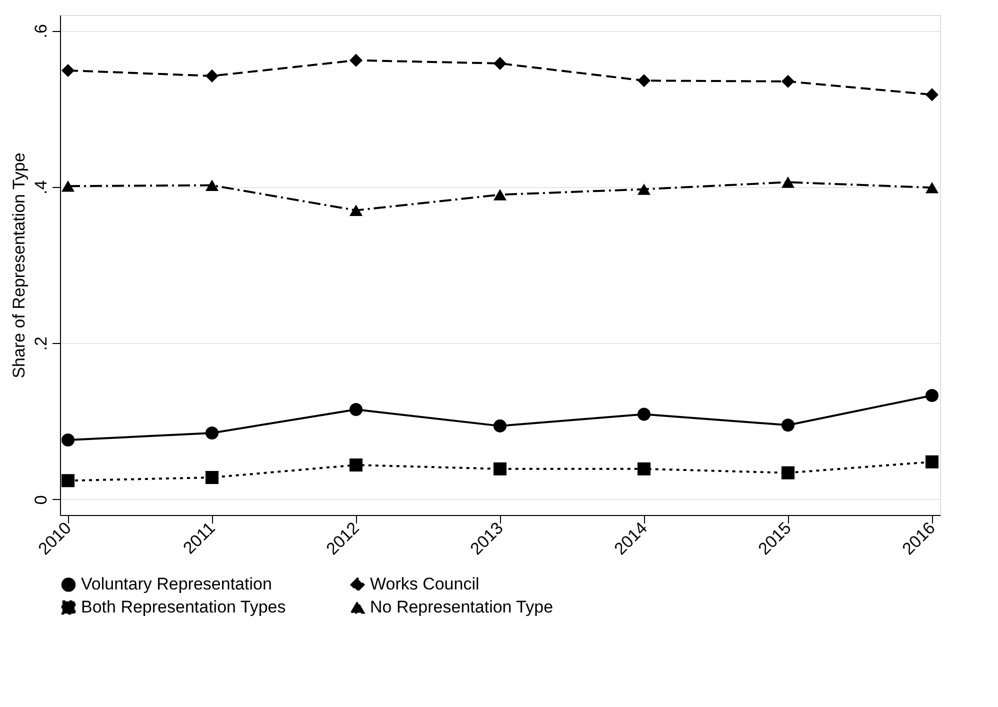 Image resolution: width=998 pixels, height=707 pixels. What do you see at coordinates (41, 343) in the screenshot?
I see `y-tick-label: .2` at bounding box center [41, 343].